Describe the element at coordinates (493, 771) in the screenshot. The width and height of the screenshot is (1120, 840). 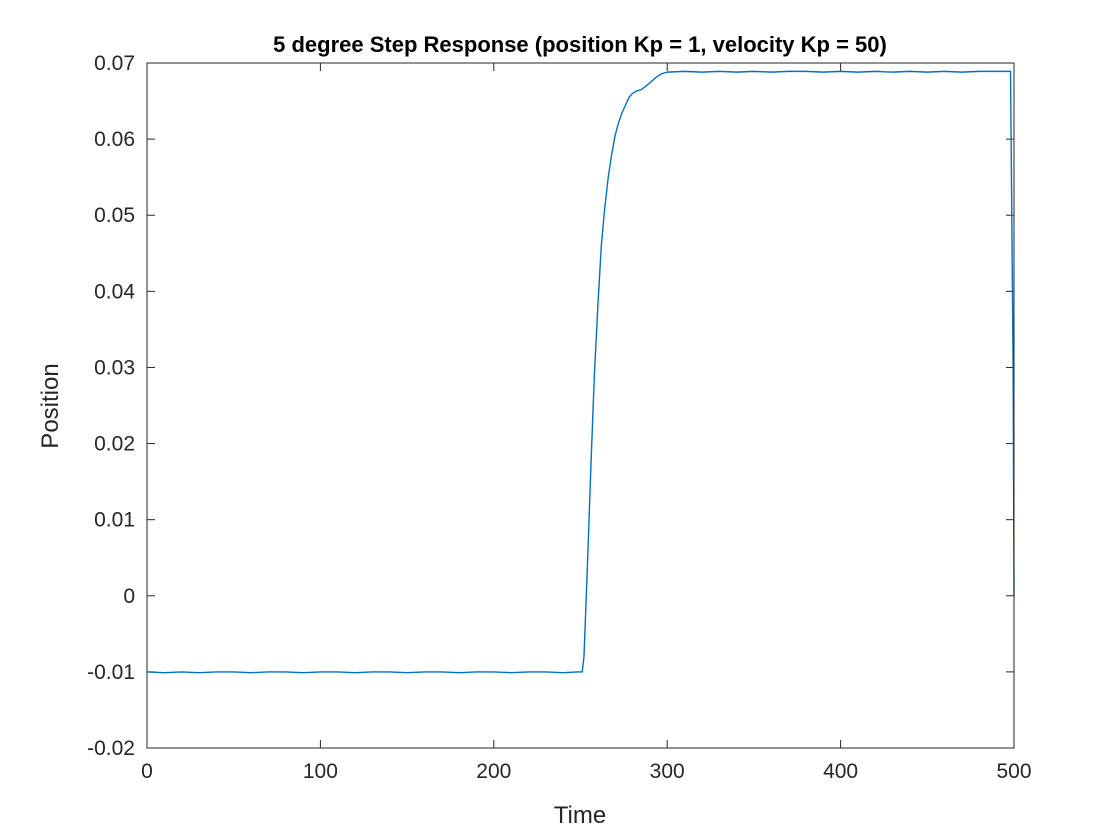
I see `x-tick-label: 200` at that location.